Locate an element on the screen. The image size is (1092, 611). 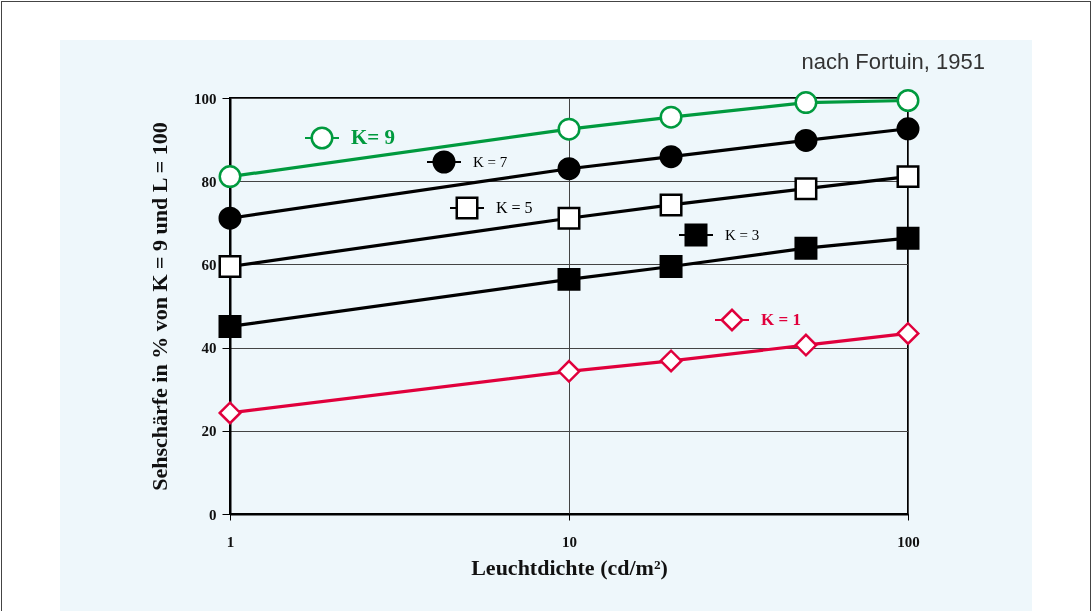
y-tick-label: 40 is located at coordinates (209, 348).